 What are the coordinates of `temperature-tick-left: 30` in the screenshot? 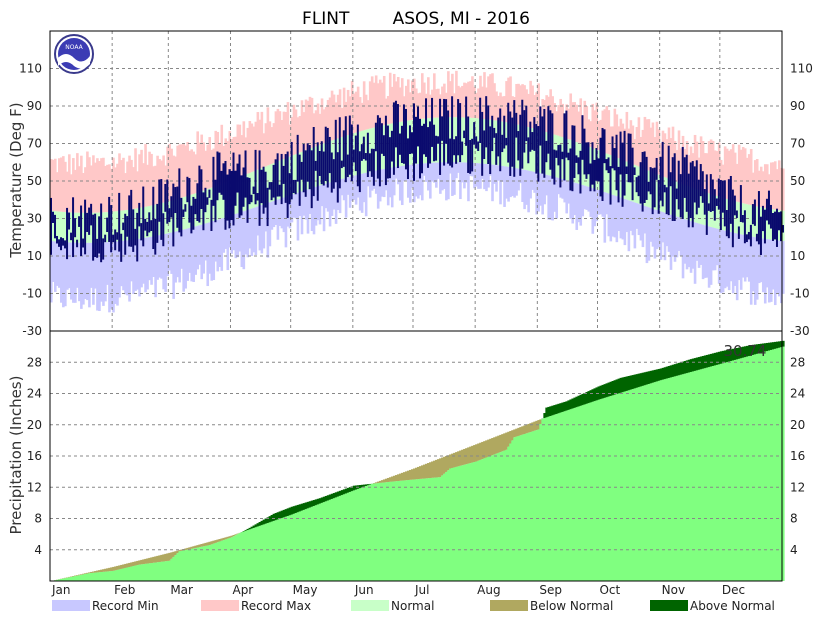 It's located at (34, 219).